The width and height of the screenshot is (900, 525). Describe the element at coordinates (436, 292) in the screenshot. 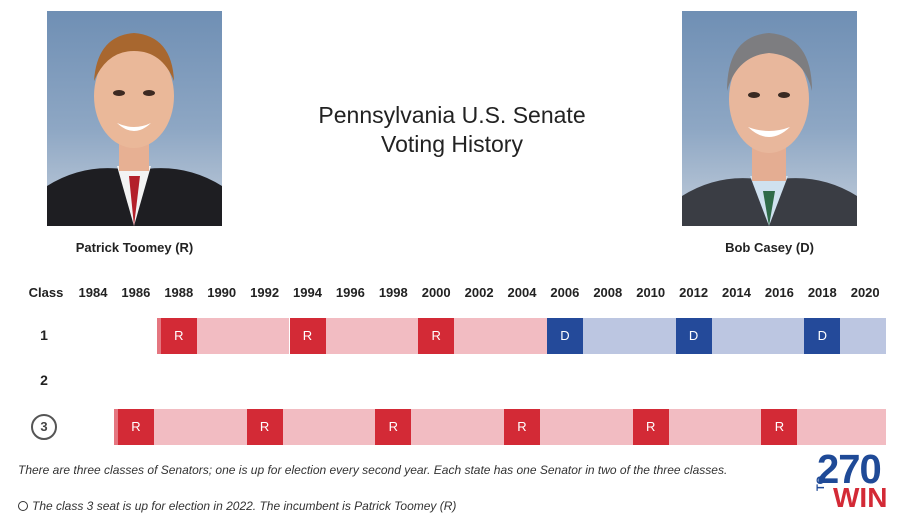

I see `year-header-2000: 2000` at that location.